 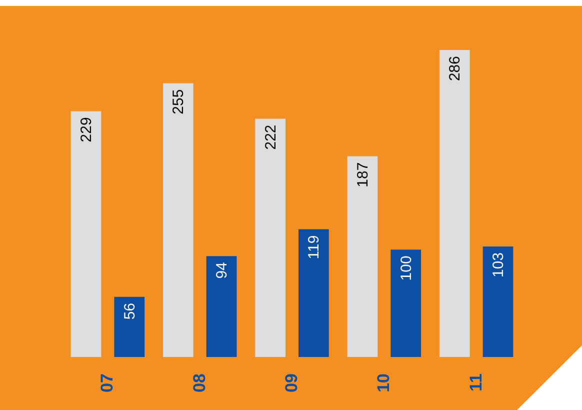 I want to click on data-label: 229, so click(x=86, y=129).